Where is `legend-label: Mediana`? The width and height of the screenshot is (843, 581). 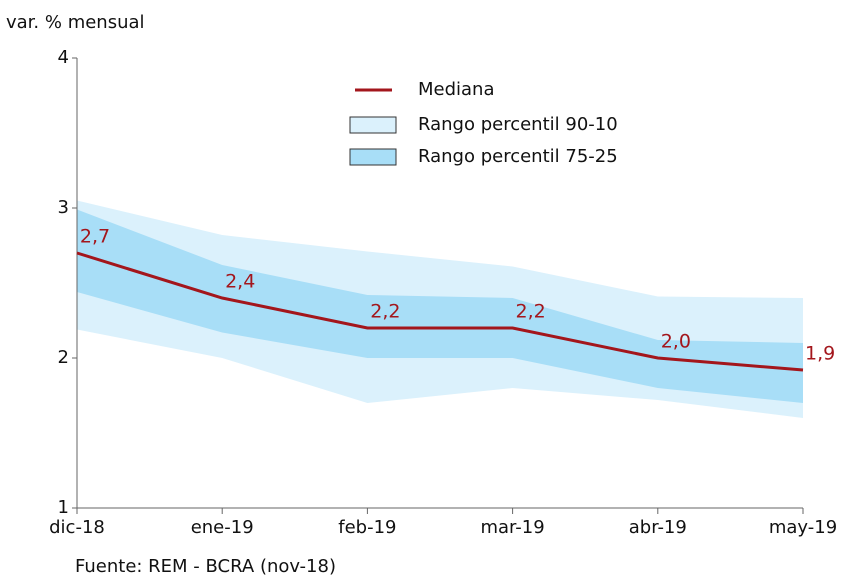 legend-label: Mediana is located at coordinates (456, 89).